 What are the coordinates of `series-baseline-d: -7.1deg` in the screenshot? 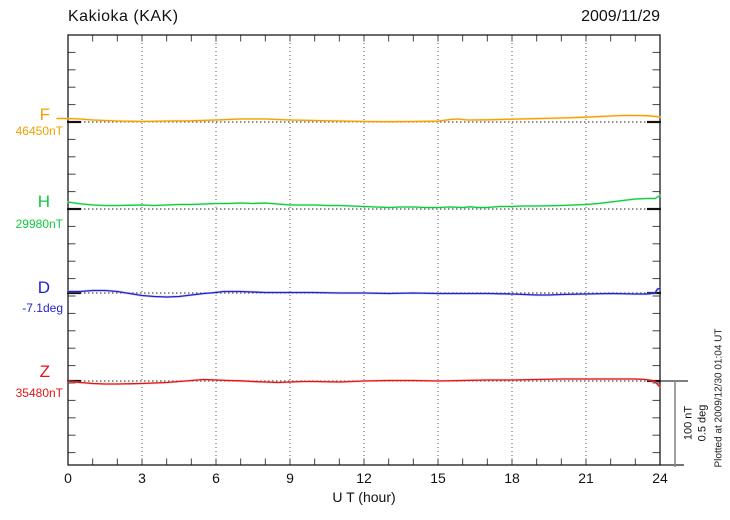 It's located at (42, 308).